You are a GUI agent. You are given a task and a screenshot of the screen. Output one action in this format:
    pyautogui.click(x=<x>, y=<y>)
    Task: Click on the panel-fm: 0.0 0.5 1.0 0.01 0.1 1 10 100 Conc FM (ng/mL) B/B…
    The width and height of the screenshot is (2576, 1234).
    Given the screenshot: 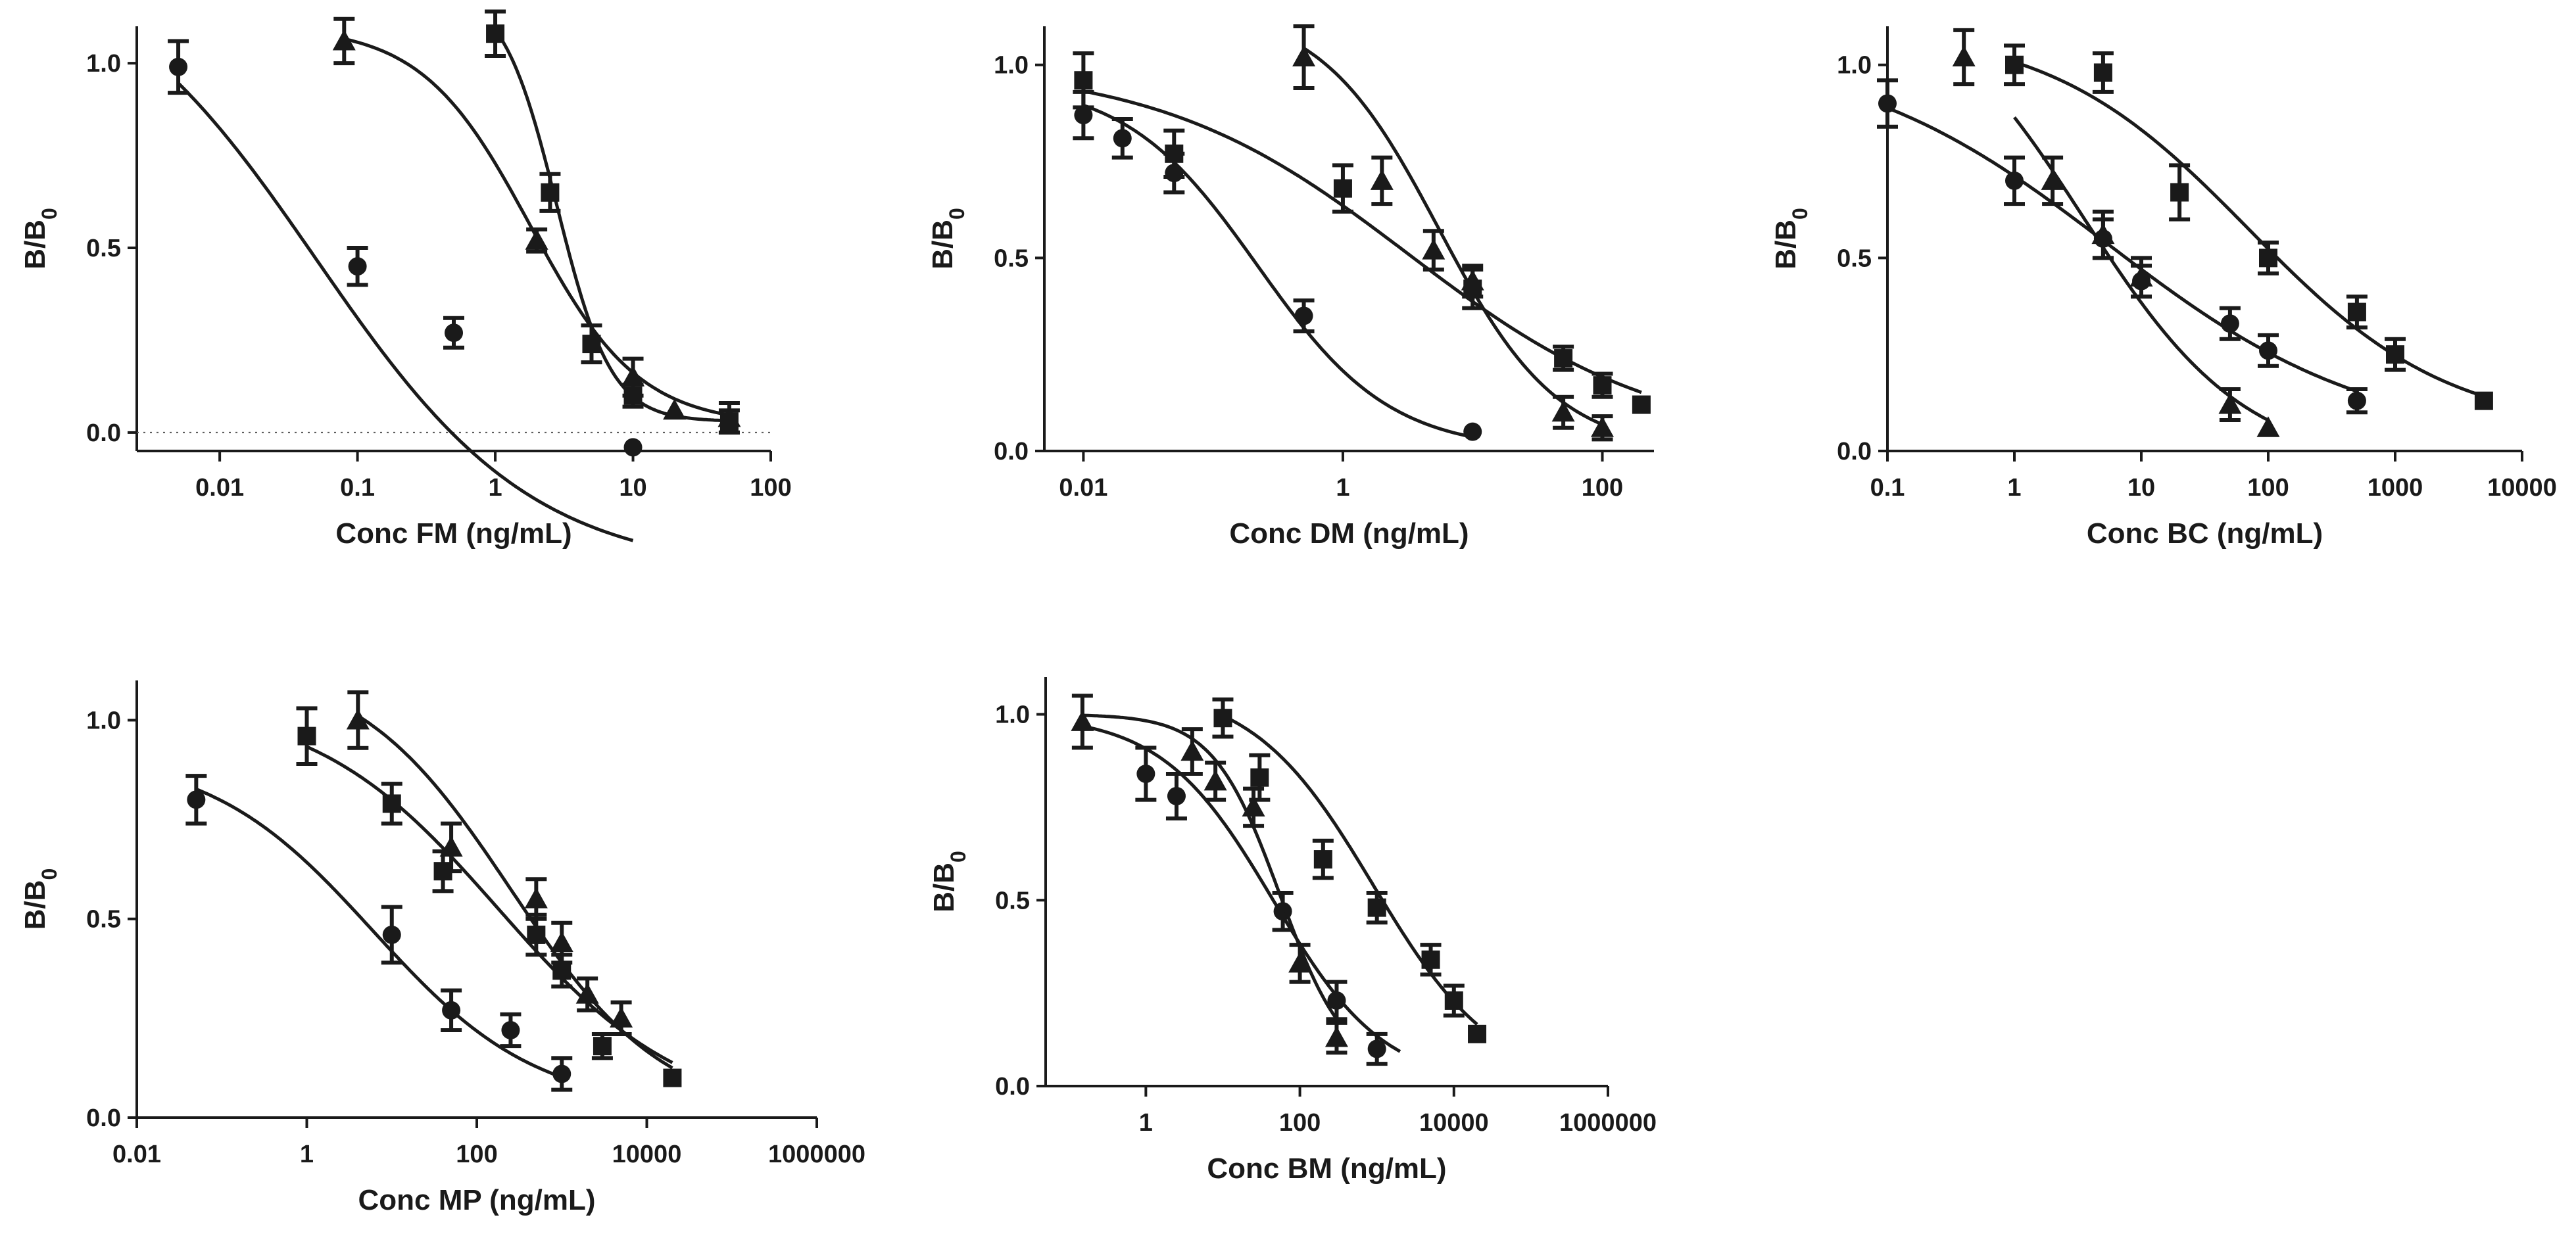 What is the action you would take?
    pyautogui.click(x=405, y=279)
    